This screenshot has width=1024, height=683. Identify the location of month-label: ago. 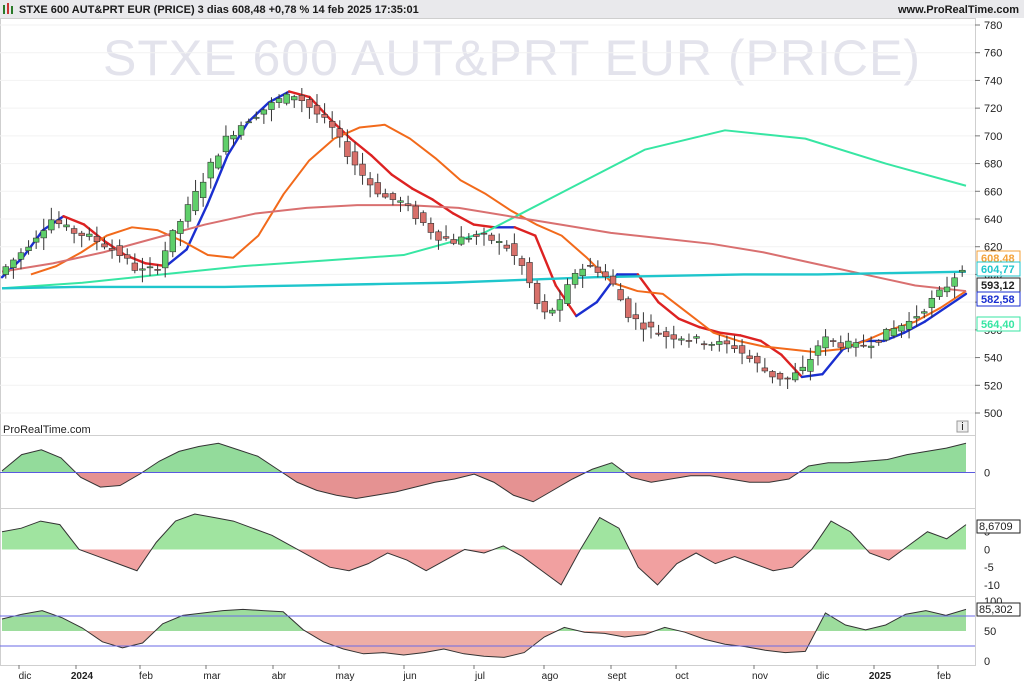
(550, 676).